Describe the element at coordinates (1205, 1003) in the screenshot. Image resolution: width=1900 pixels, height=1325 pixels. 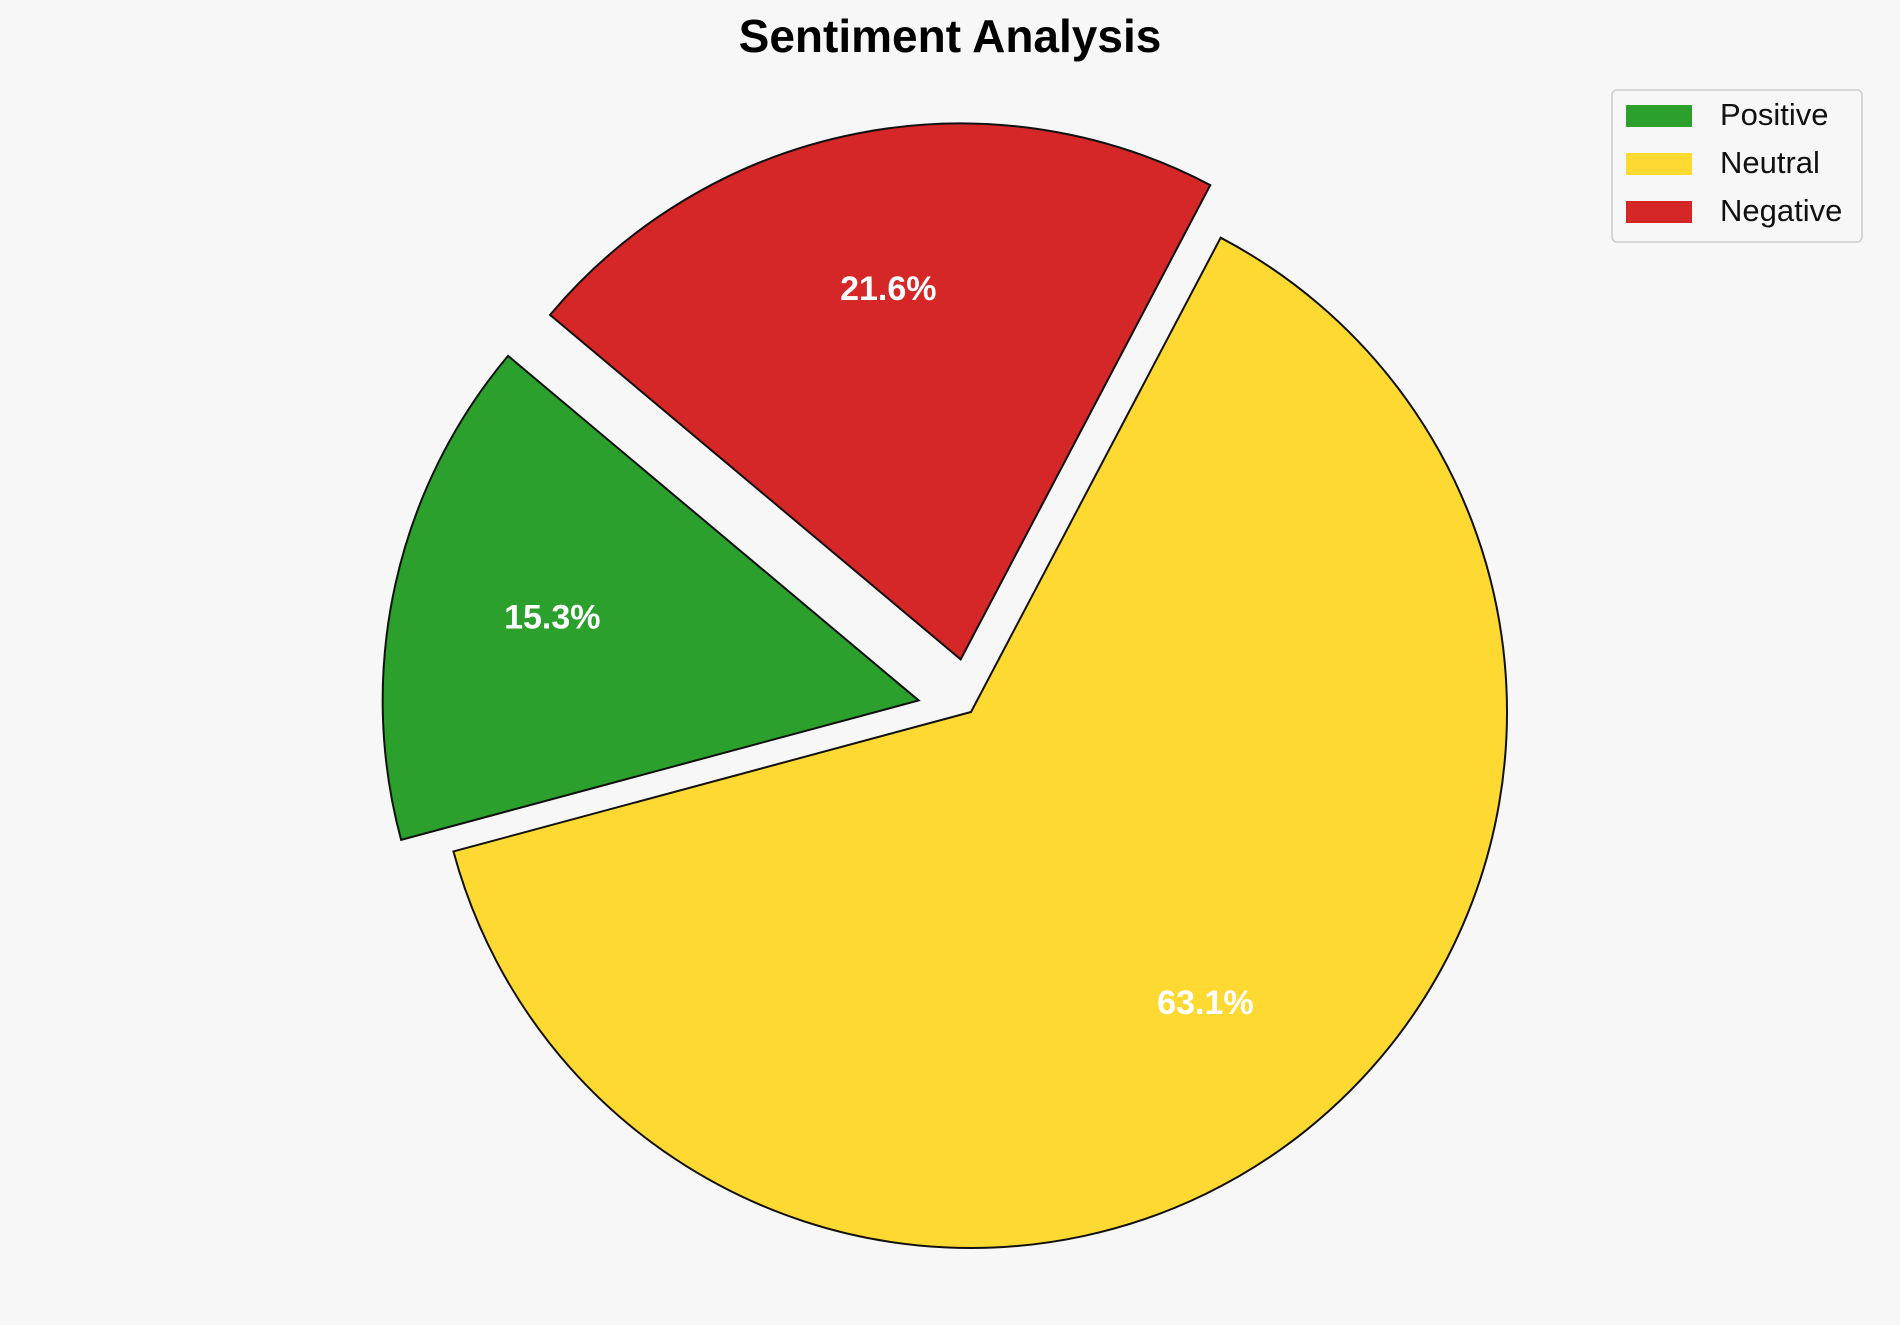
I see `slice-label: 63.1%` at that location.